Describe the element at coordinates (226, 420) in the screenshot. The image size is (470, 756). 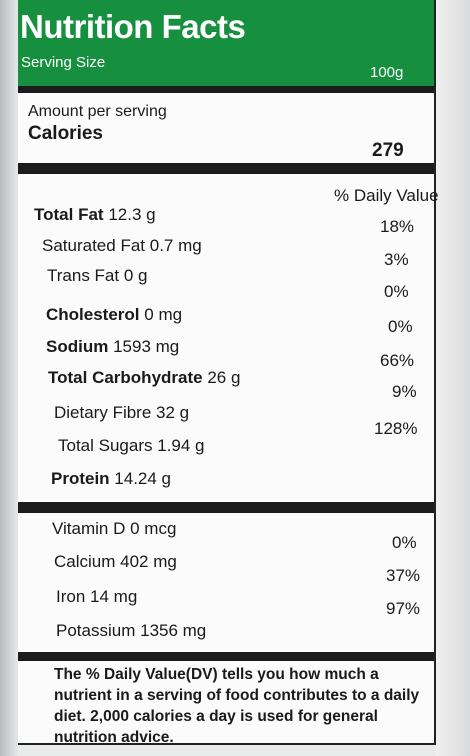
I see `nutrient-row-dietary-fibre: Dietary Fibre 32 g 128%` at that location.